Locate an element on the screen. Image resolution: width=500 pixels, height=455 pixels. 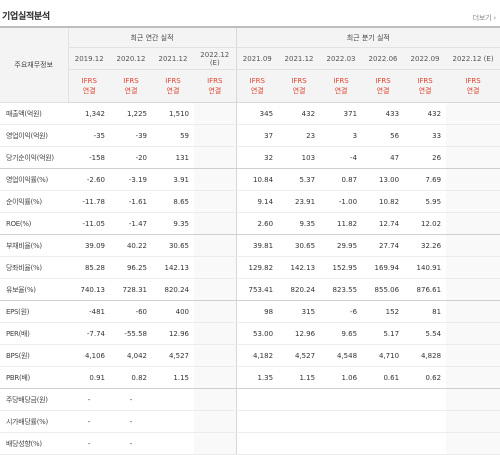
period-header: 2022.06 is located at coordinates (383, 58).